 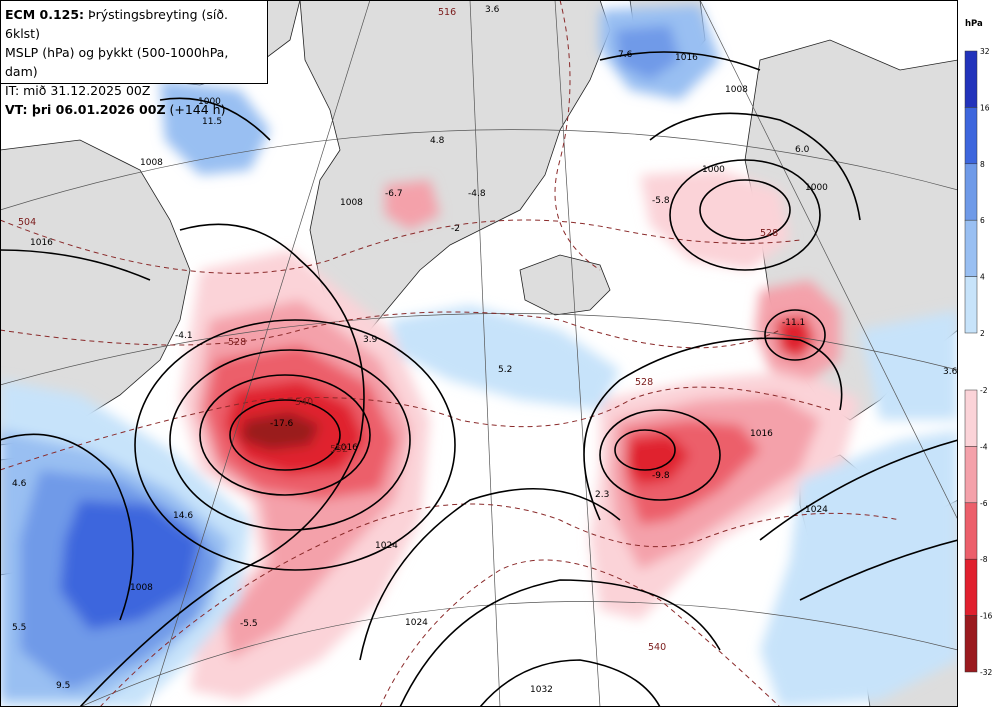 I want to click on rise-region-central, so click(x=505, y=357).